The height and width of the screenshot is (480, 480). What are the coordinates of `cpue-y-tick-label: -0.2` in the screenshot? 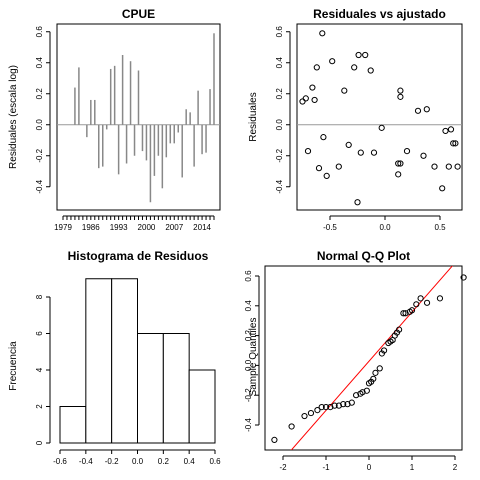 It's located at (39, 155).